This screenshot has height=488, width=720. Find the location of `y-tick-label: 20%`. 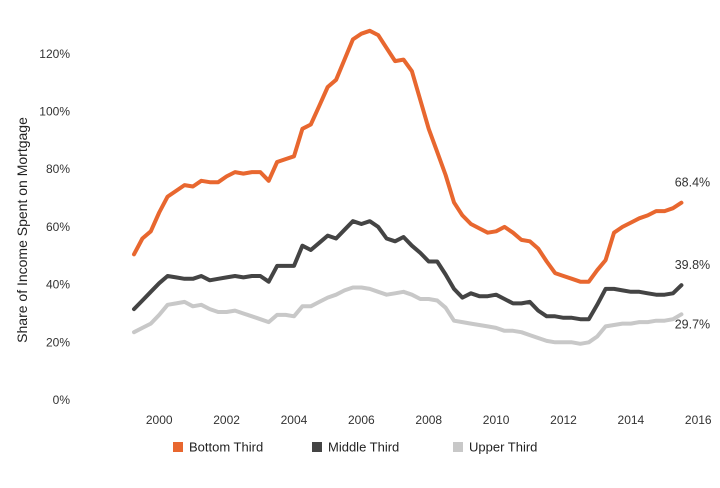

y-tick-label: 20% is located at coordinates (58, 342).